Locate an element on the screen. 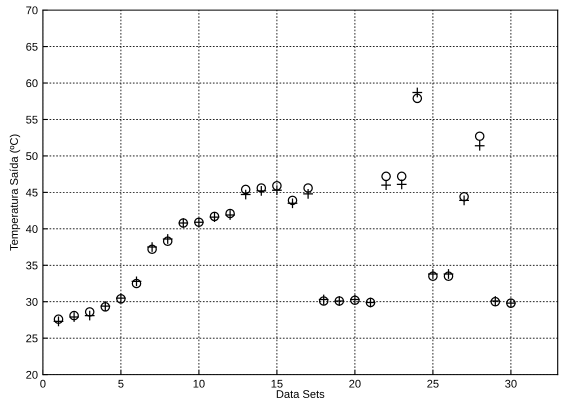  x-axis-title: Data Sets is located at coordinates (300, 394).